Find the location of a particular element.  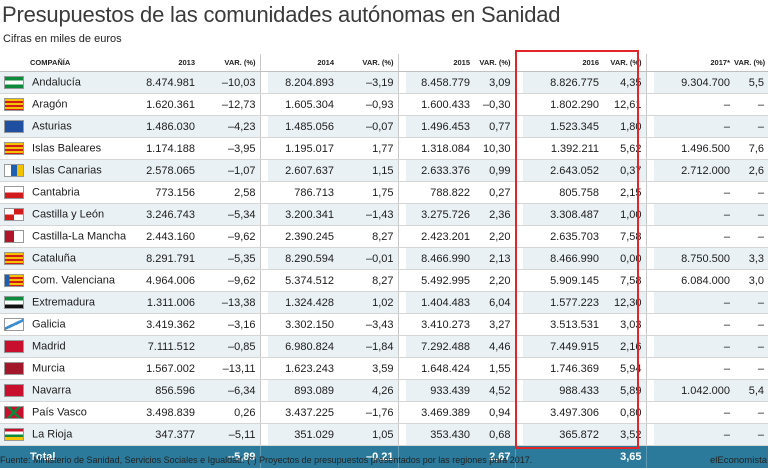

table-cell: 1,00 is located at coordinates (624, 214).